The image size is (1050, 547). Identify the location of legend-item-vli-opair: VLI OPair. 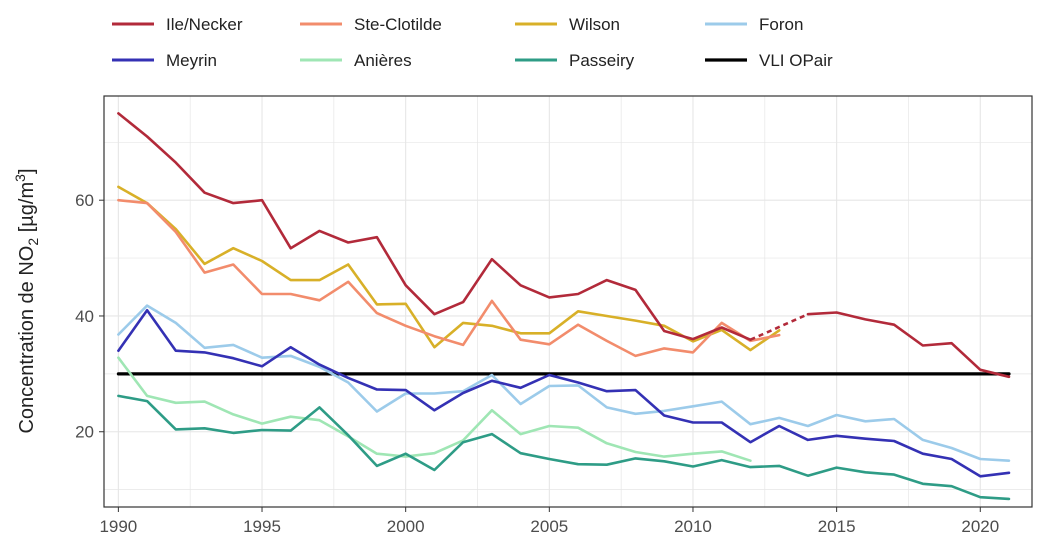
(769, 60).